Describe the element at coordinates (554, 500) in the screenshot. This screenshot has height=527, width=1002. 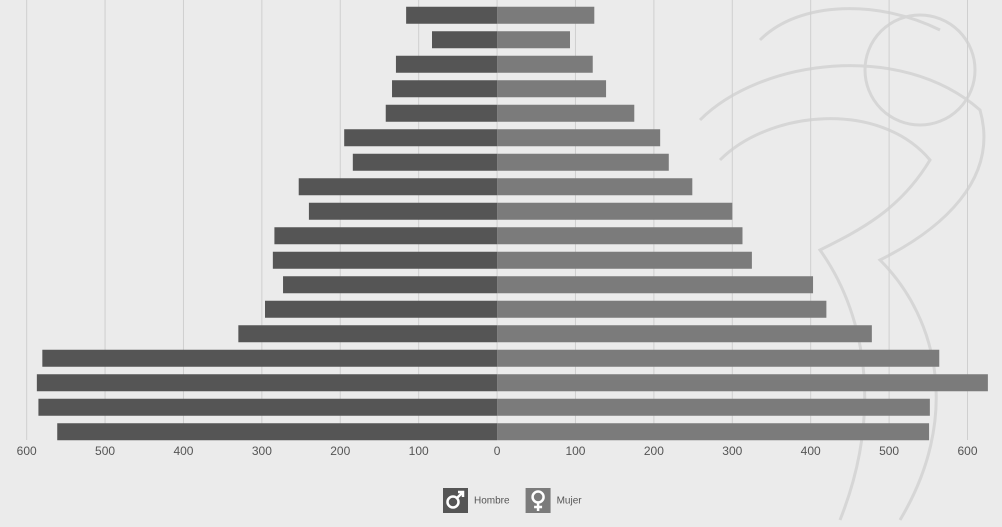
I see `legend-item: Mujer` at that location.